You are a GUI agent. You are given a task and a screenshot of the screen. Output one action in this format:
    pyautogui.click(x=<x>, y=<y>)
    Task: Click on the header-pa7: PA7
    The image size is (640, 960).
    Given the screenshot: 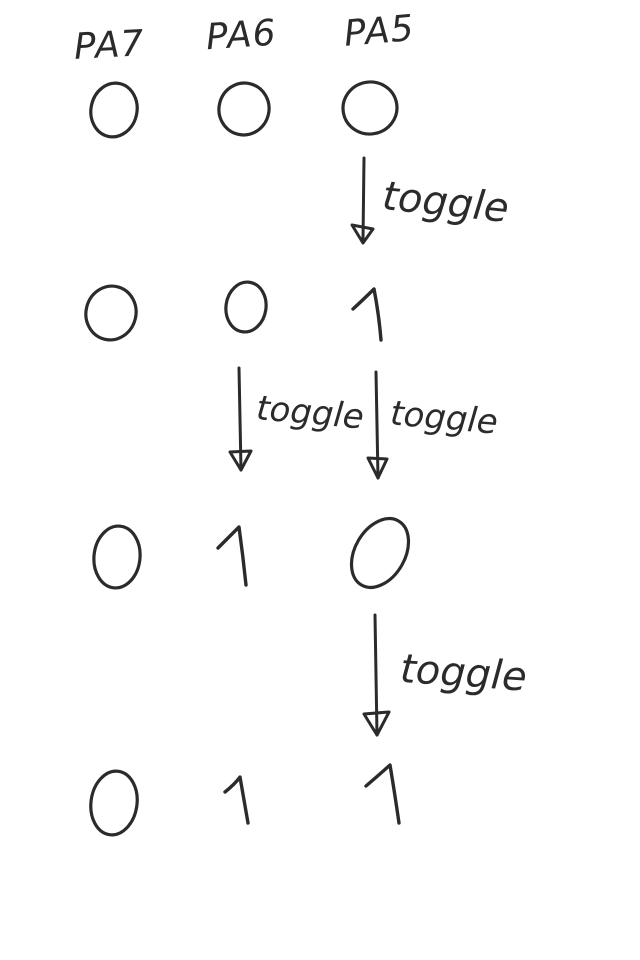 What is the action you would take?
    pyautogui.click(x=109, y=45)
    